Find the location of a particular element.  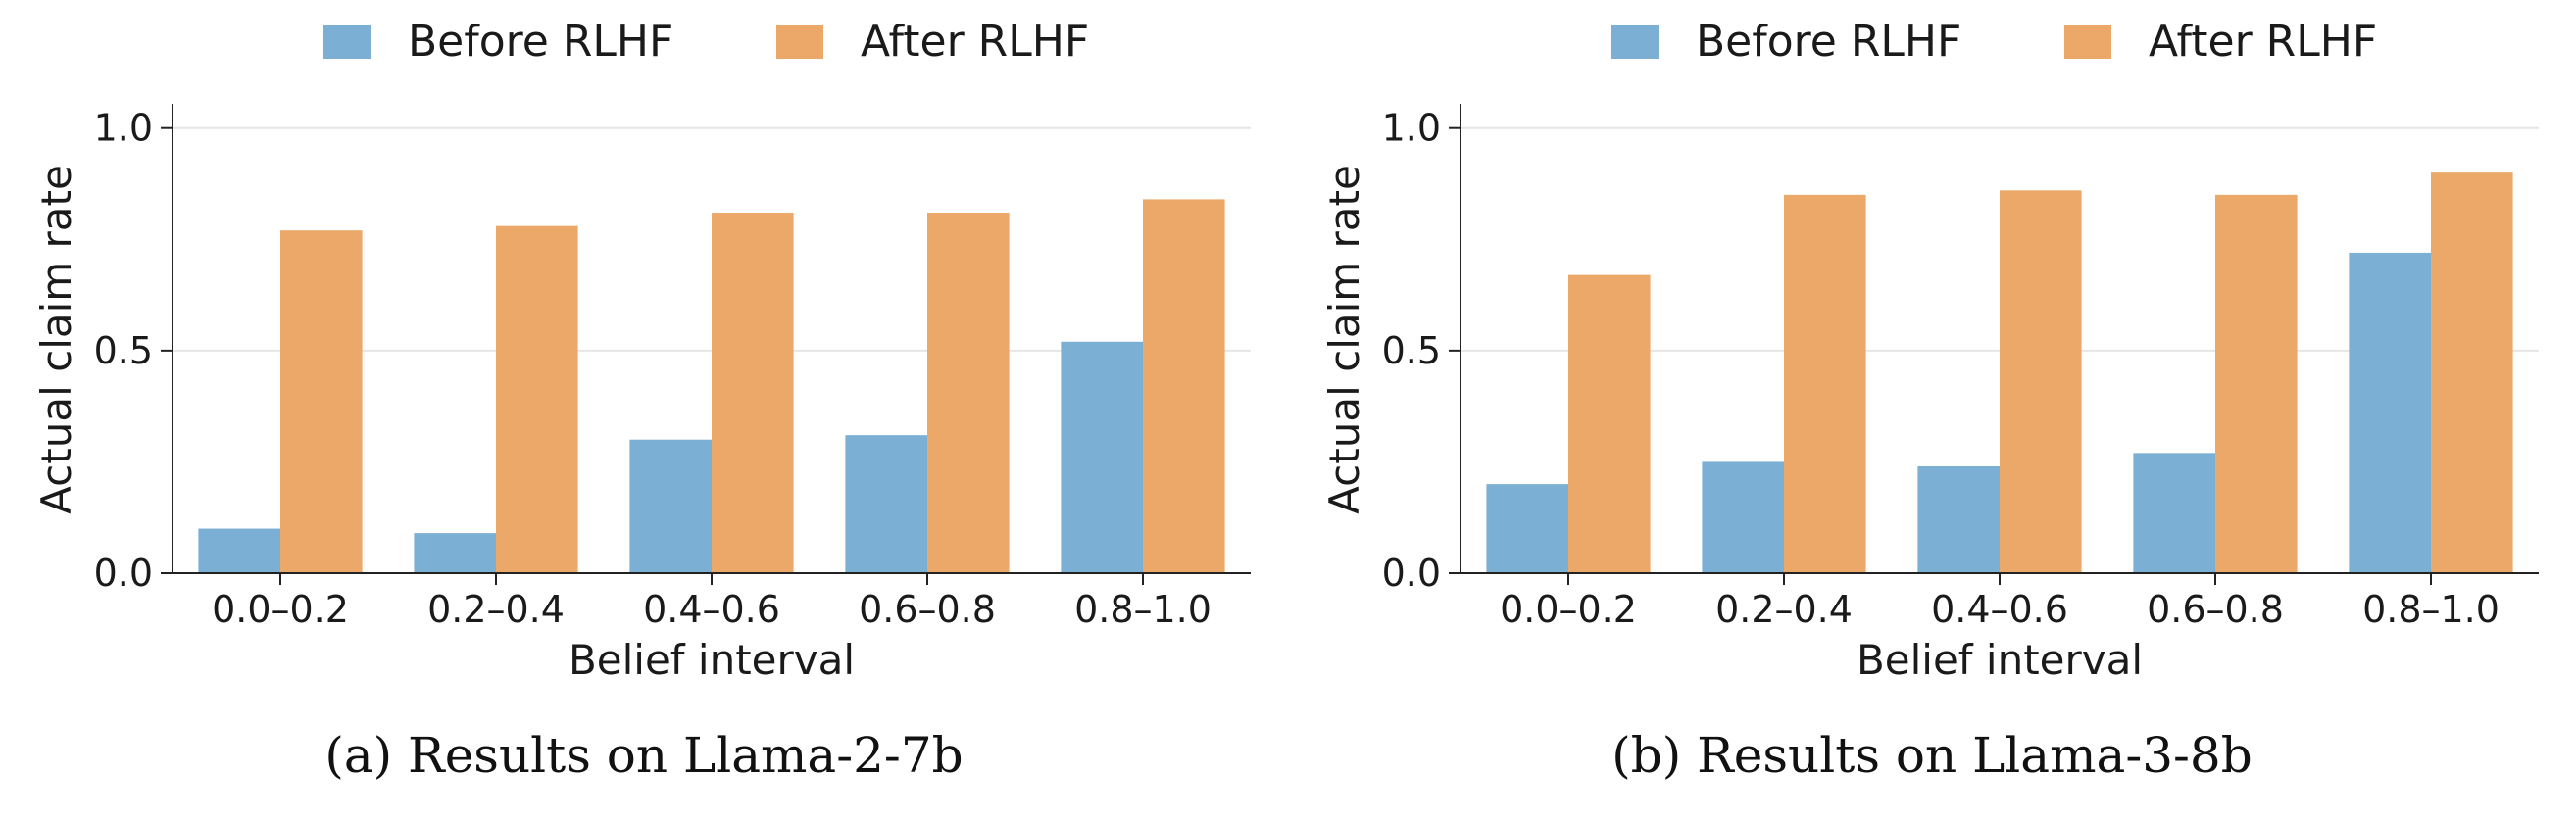

caption-b: (b) Results on Llama-3-8b is located at coordinates (1932, 755).